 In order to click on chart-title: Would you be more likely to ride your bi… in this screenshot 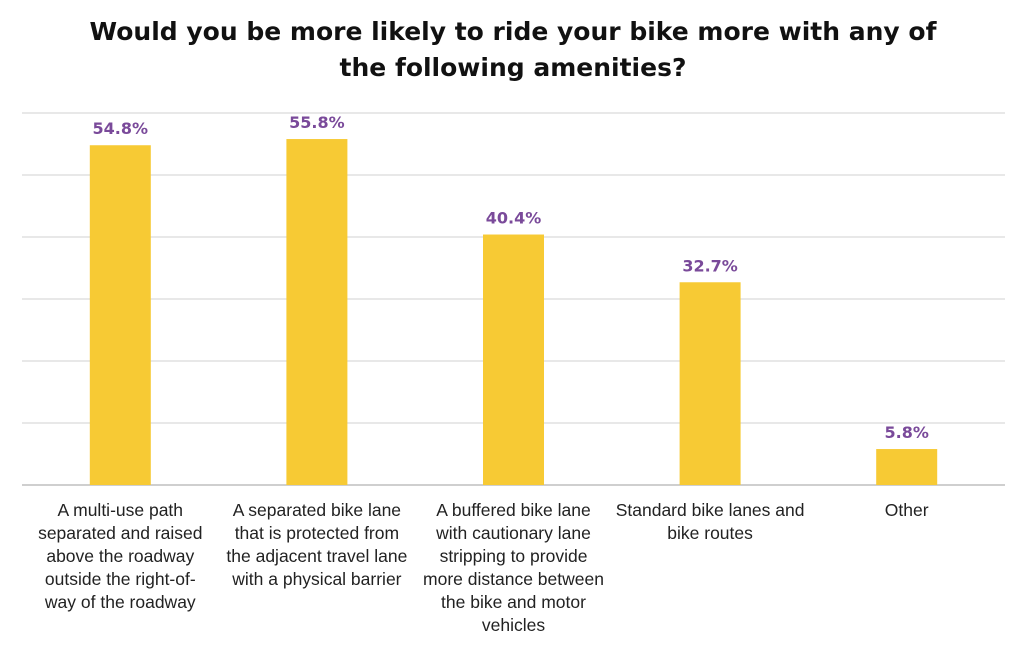, I will do `click(513, 50)`.